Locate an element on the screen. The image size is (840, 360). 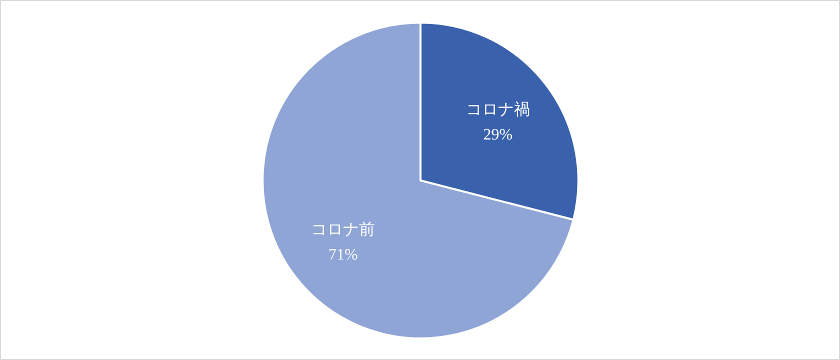
data-label: 29% is located at coordinates (498, 135).